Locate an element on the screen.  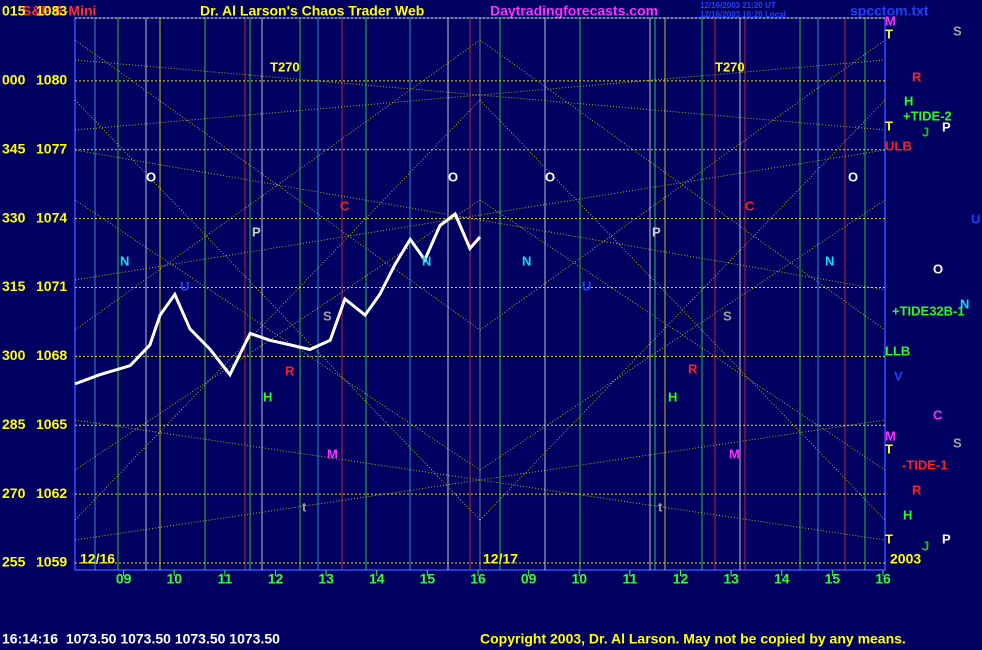
side-label: R is located at coordinates (917, 489).